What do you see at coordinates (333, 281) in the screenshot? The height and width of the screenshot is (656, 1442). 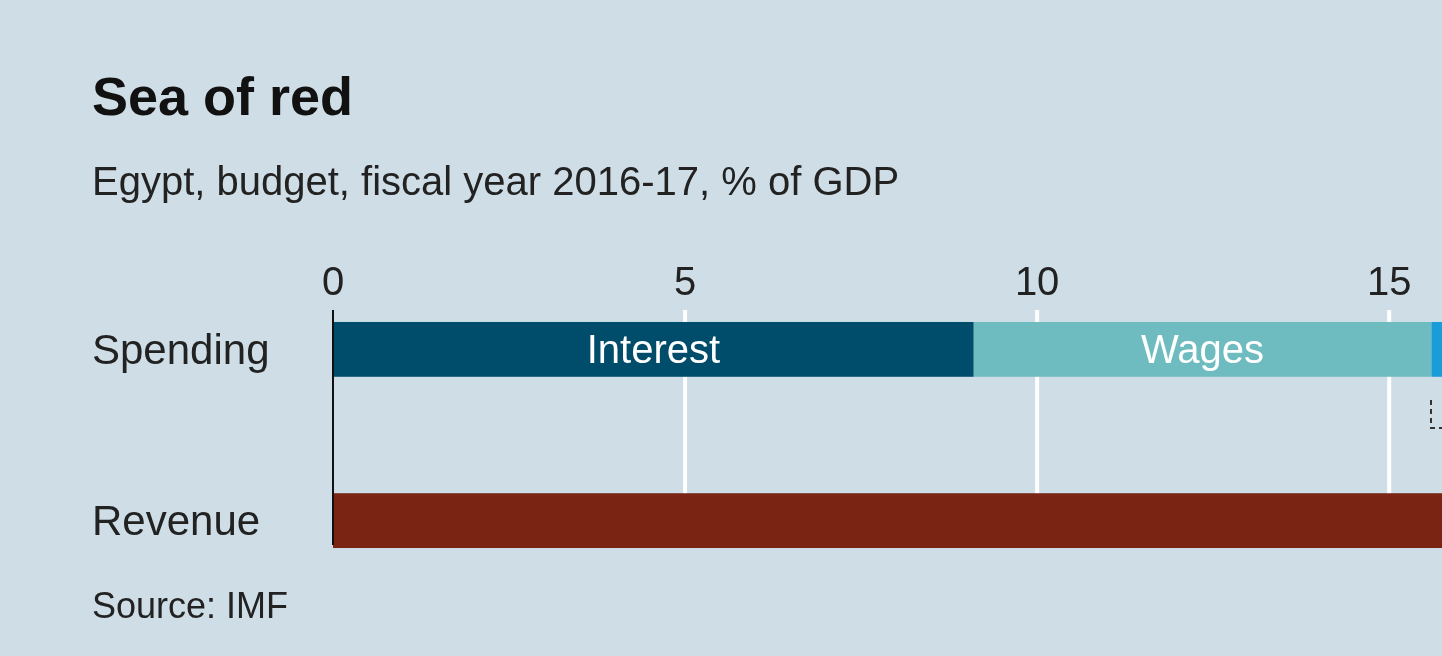 I see `x-tick-label: 0` at bounding box center [333, 281].